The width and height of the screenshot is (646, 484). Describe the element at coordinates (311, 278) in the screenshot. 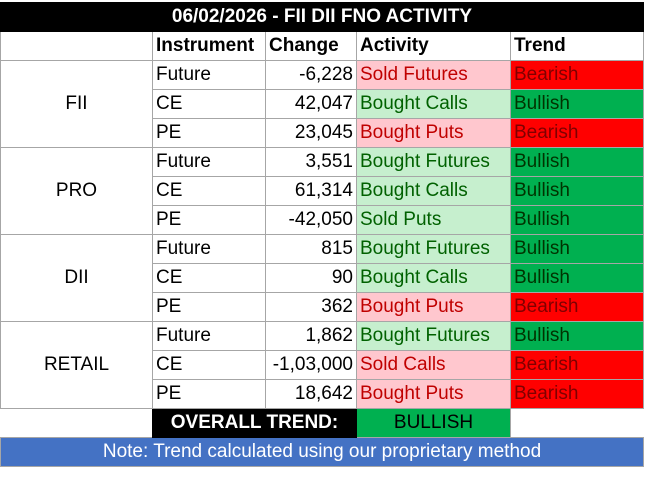

I see `change-cell: 90` at that location.